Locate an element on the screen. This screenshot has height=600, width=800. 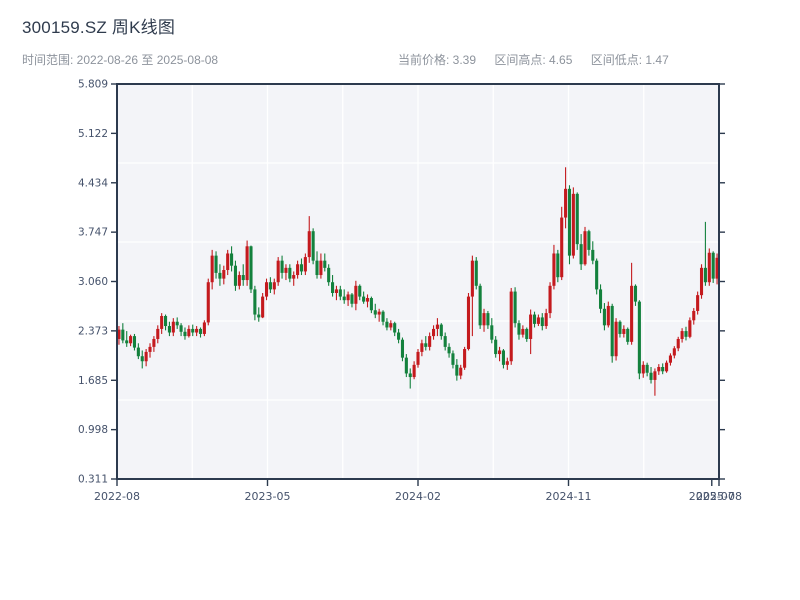
x-tick-label: 2024-11 is located at coordinates (569, 496).